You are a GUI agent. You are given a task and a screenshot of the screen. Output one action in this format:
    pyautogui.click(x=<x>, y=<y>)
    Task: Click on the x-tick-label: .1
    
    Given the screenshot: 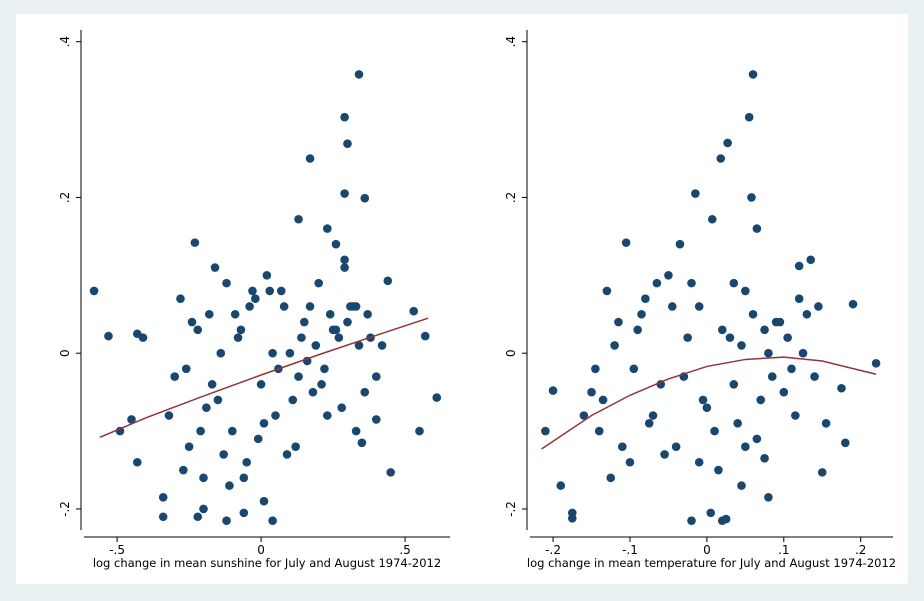 What is the action you would take?
    pyautogui.click(x=783, y=550)
    